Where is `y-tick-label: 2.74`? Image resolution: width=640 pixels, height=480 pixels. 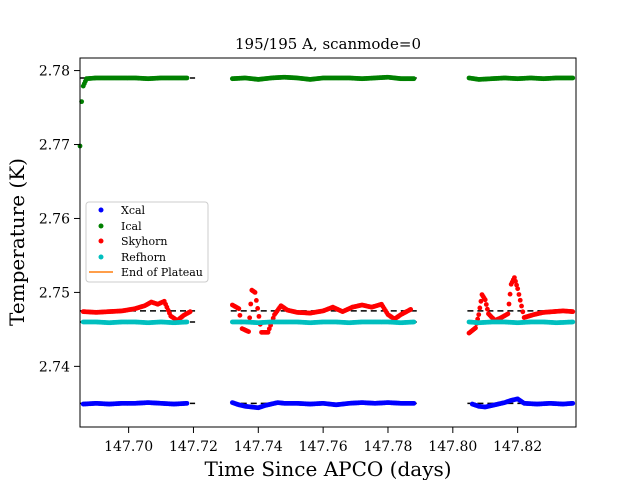
y-tick-label: 2.74 is located at coordinates (54, 367).